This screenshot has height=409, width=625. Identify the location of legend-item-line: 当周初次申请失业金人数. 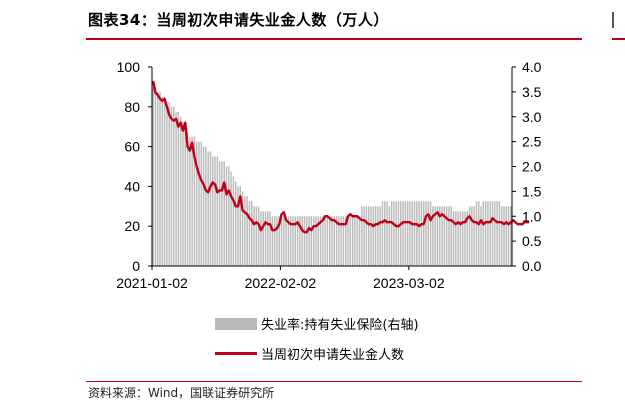
(309, 353).